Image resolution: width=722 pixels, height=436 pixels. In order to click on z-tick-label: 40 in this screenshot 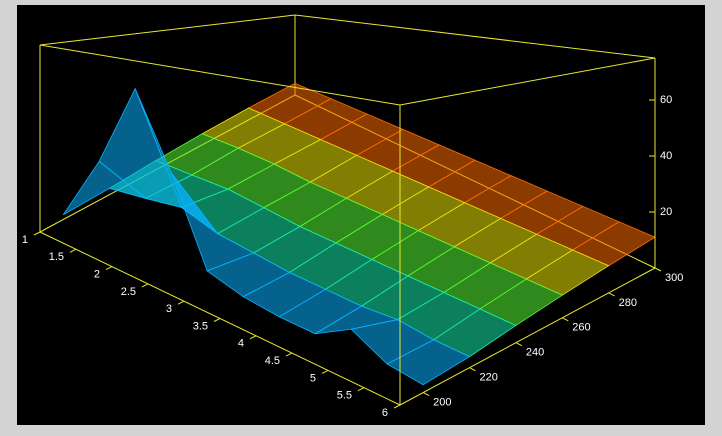, I will do `click(666, 156)`.